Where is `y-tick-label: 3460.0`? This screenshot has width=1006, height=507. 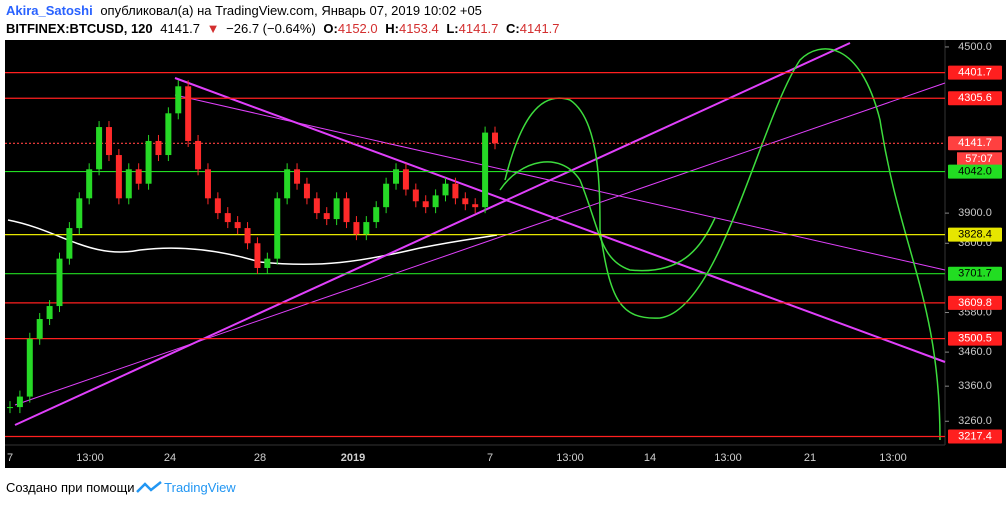 y-tick-label: 3460.0 is located at coordinates (975, 352).